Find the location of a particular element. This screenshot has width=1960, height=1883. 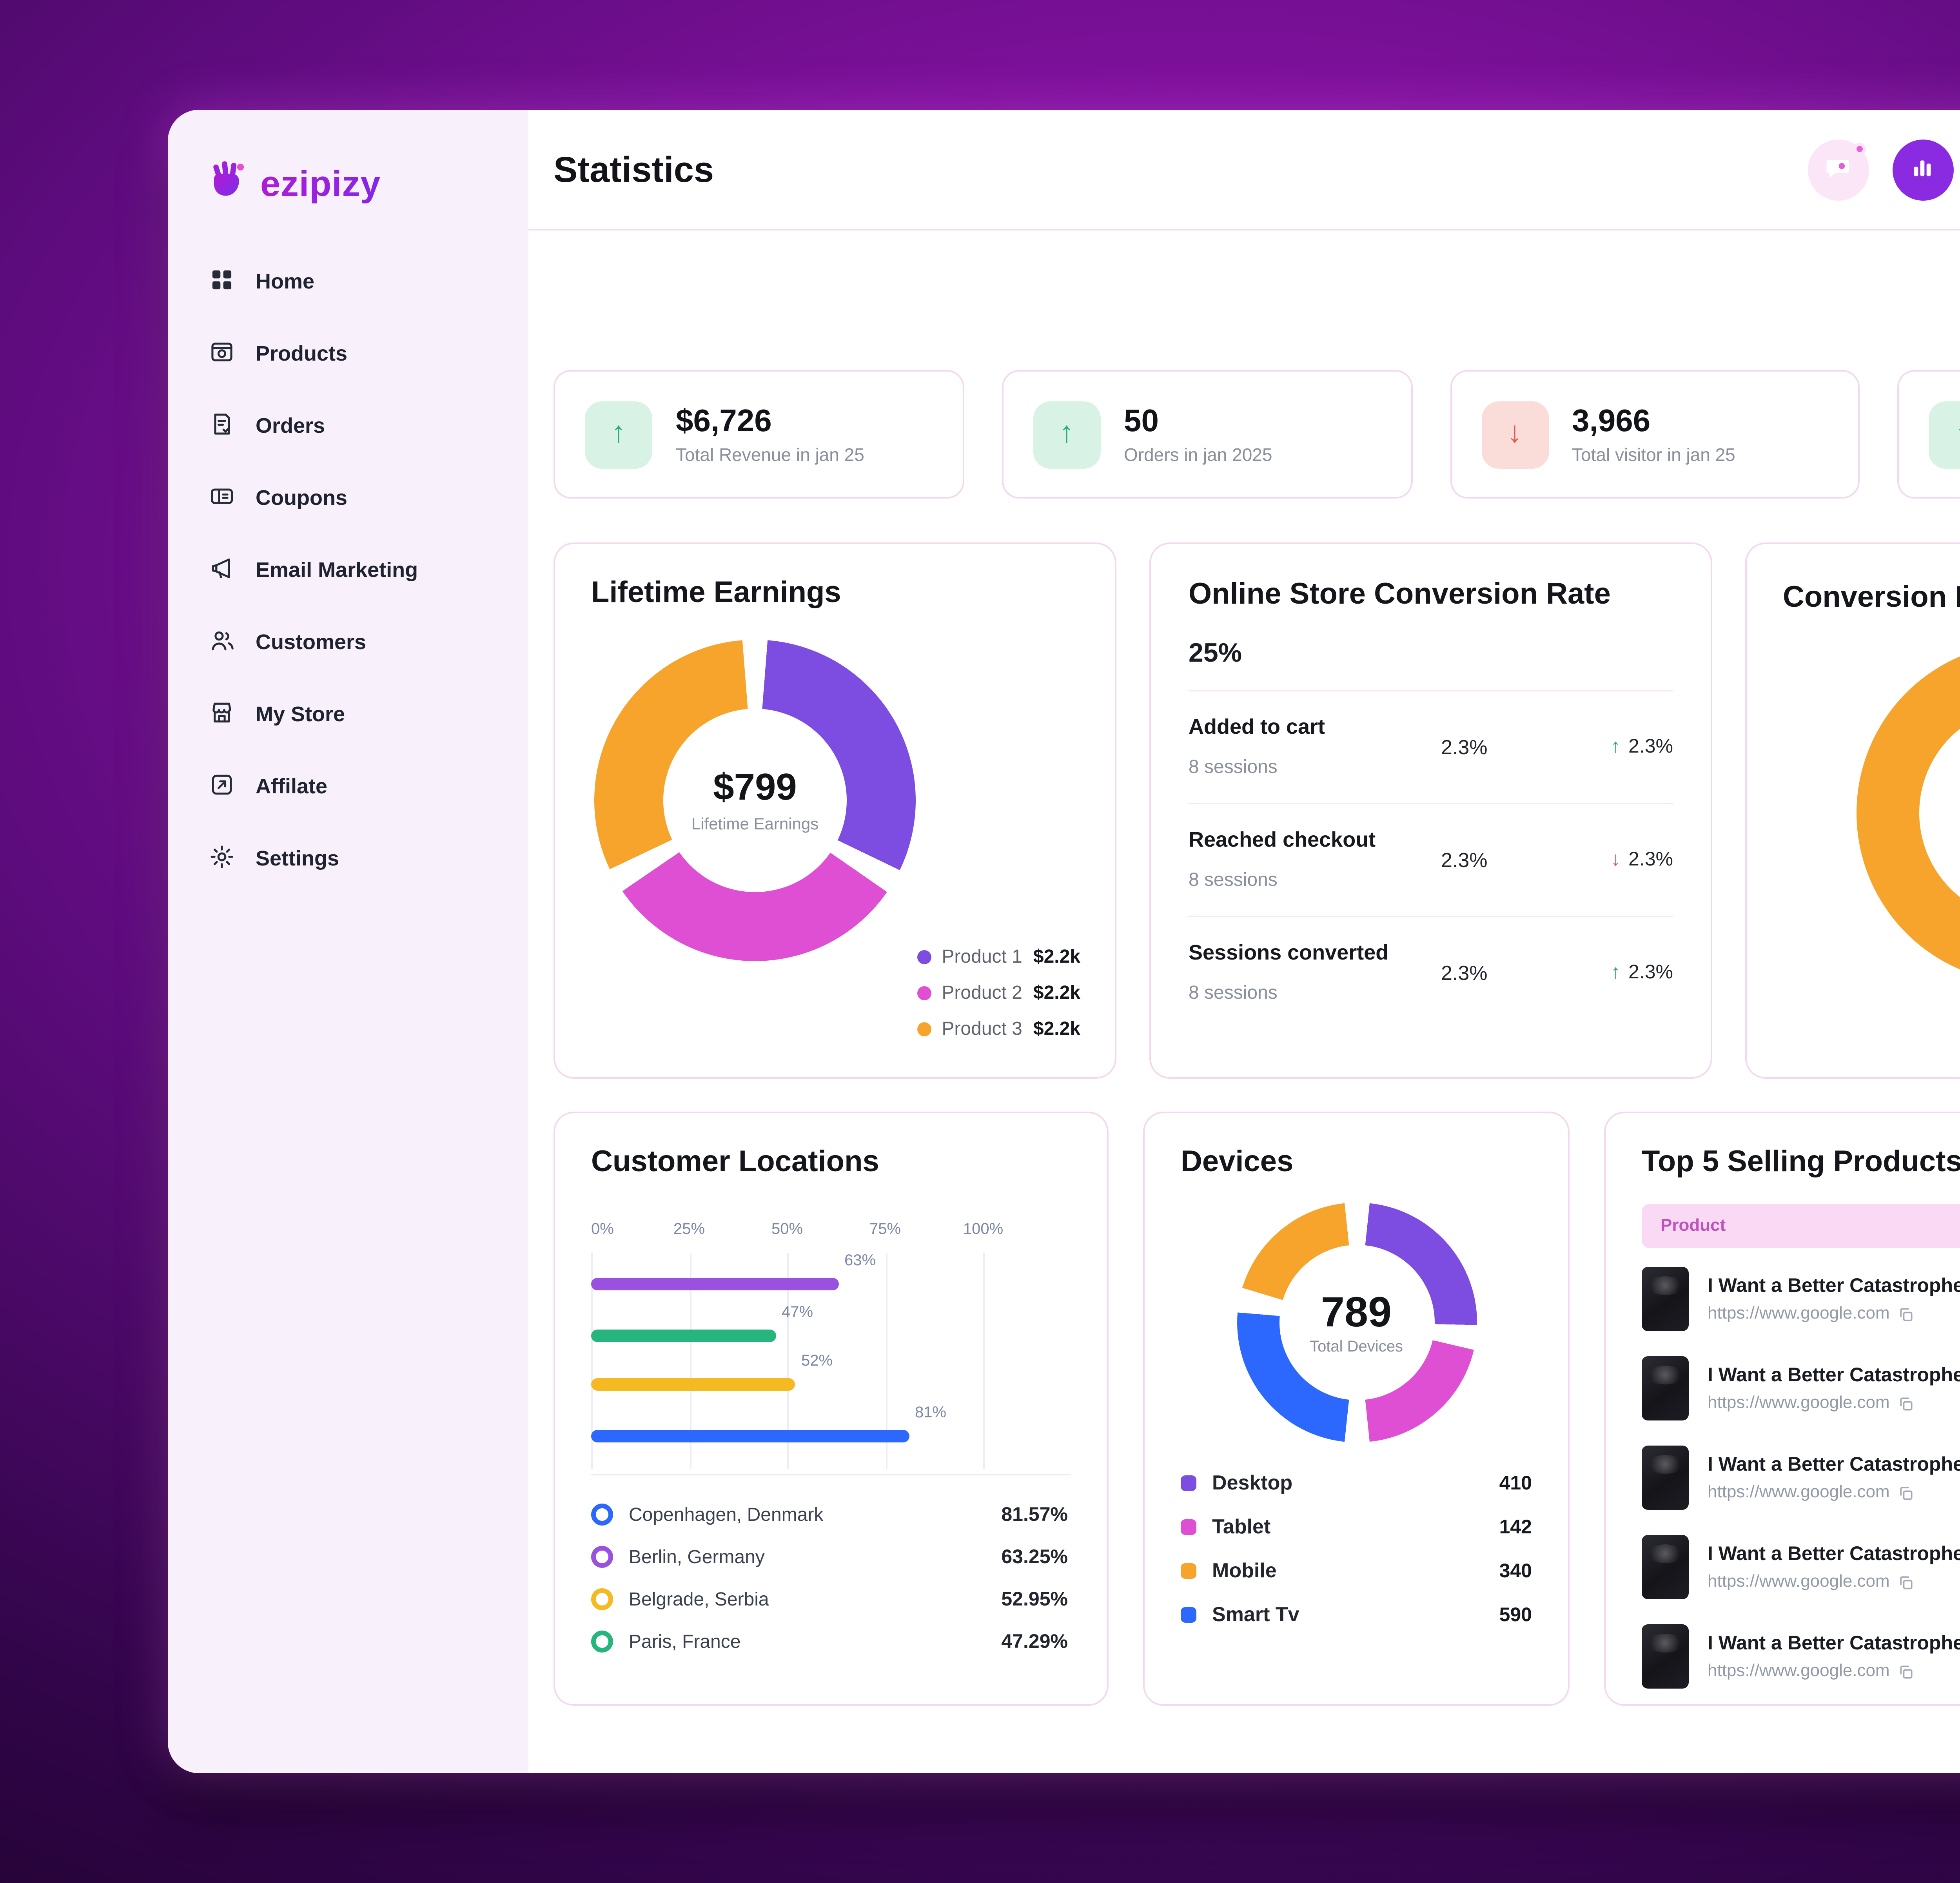

funnel-row-sessions-converted: Sessions converted 8 sessions 2.3% 2.3% is located at coordinates (1431, 972).